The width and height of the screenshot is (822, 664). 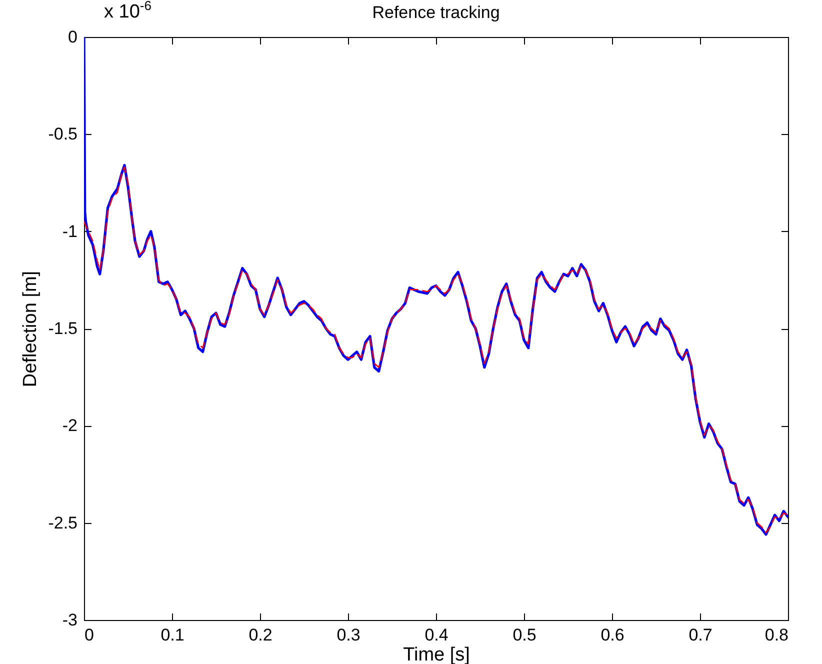 What do you see at coordinates (31, 329) in the screenshot?
I see `y-axis-title: Deflection [m]` at bounding box center [31, 329].